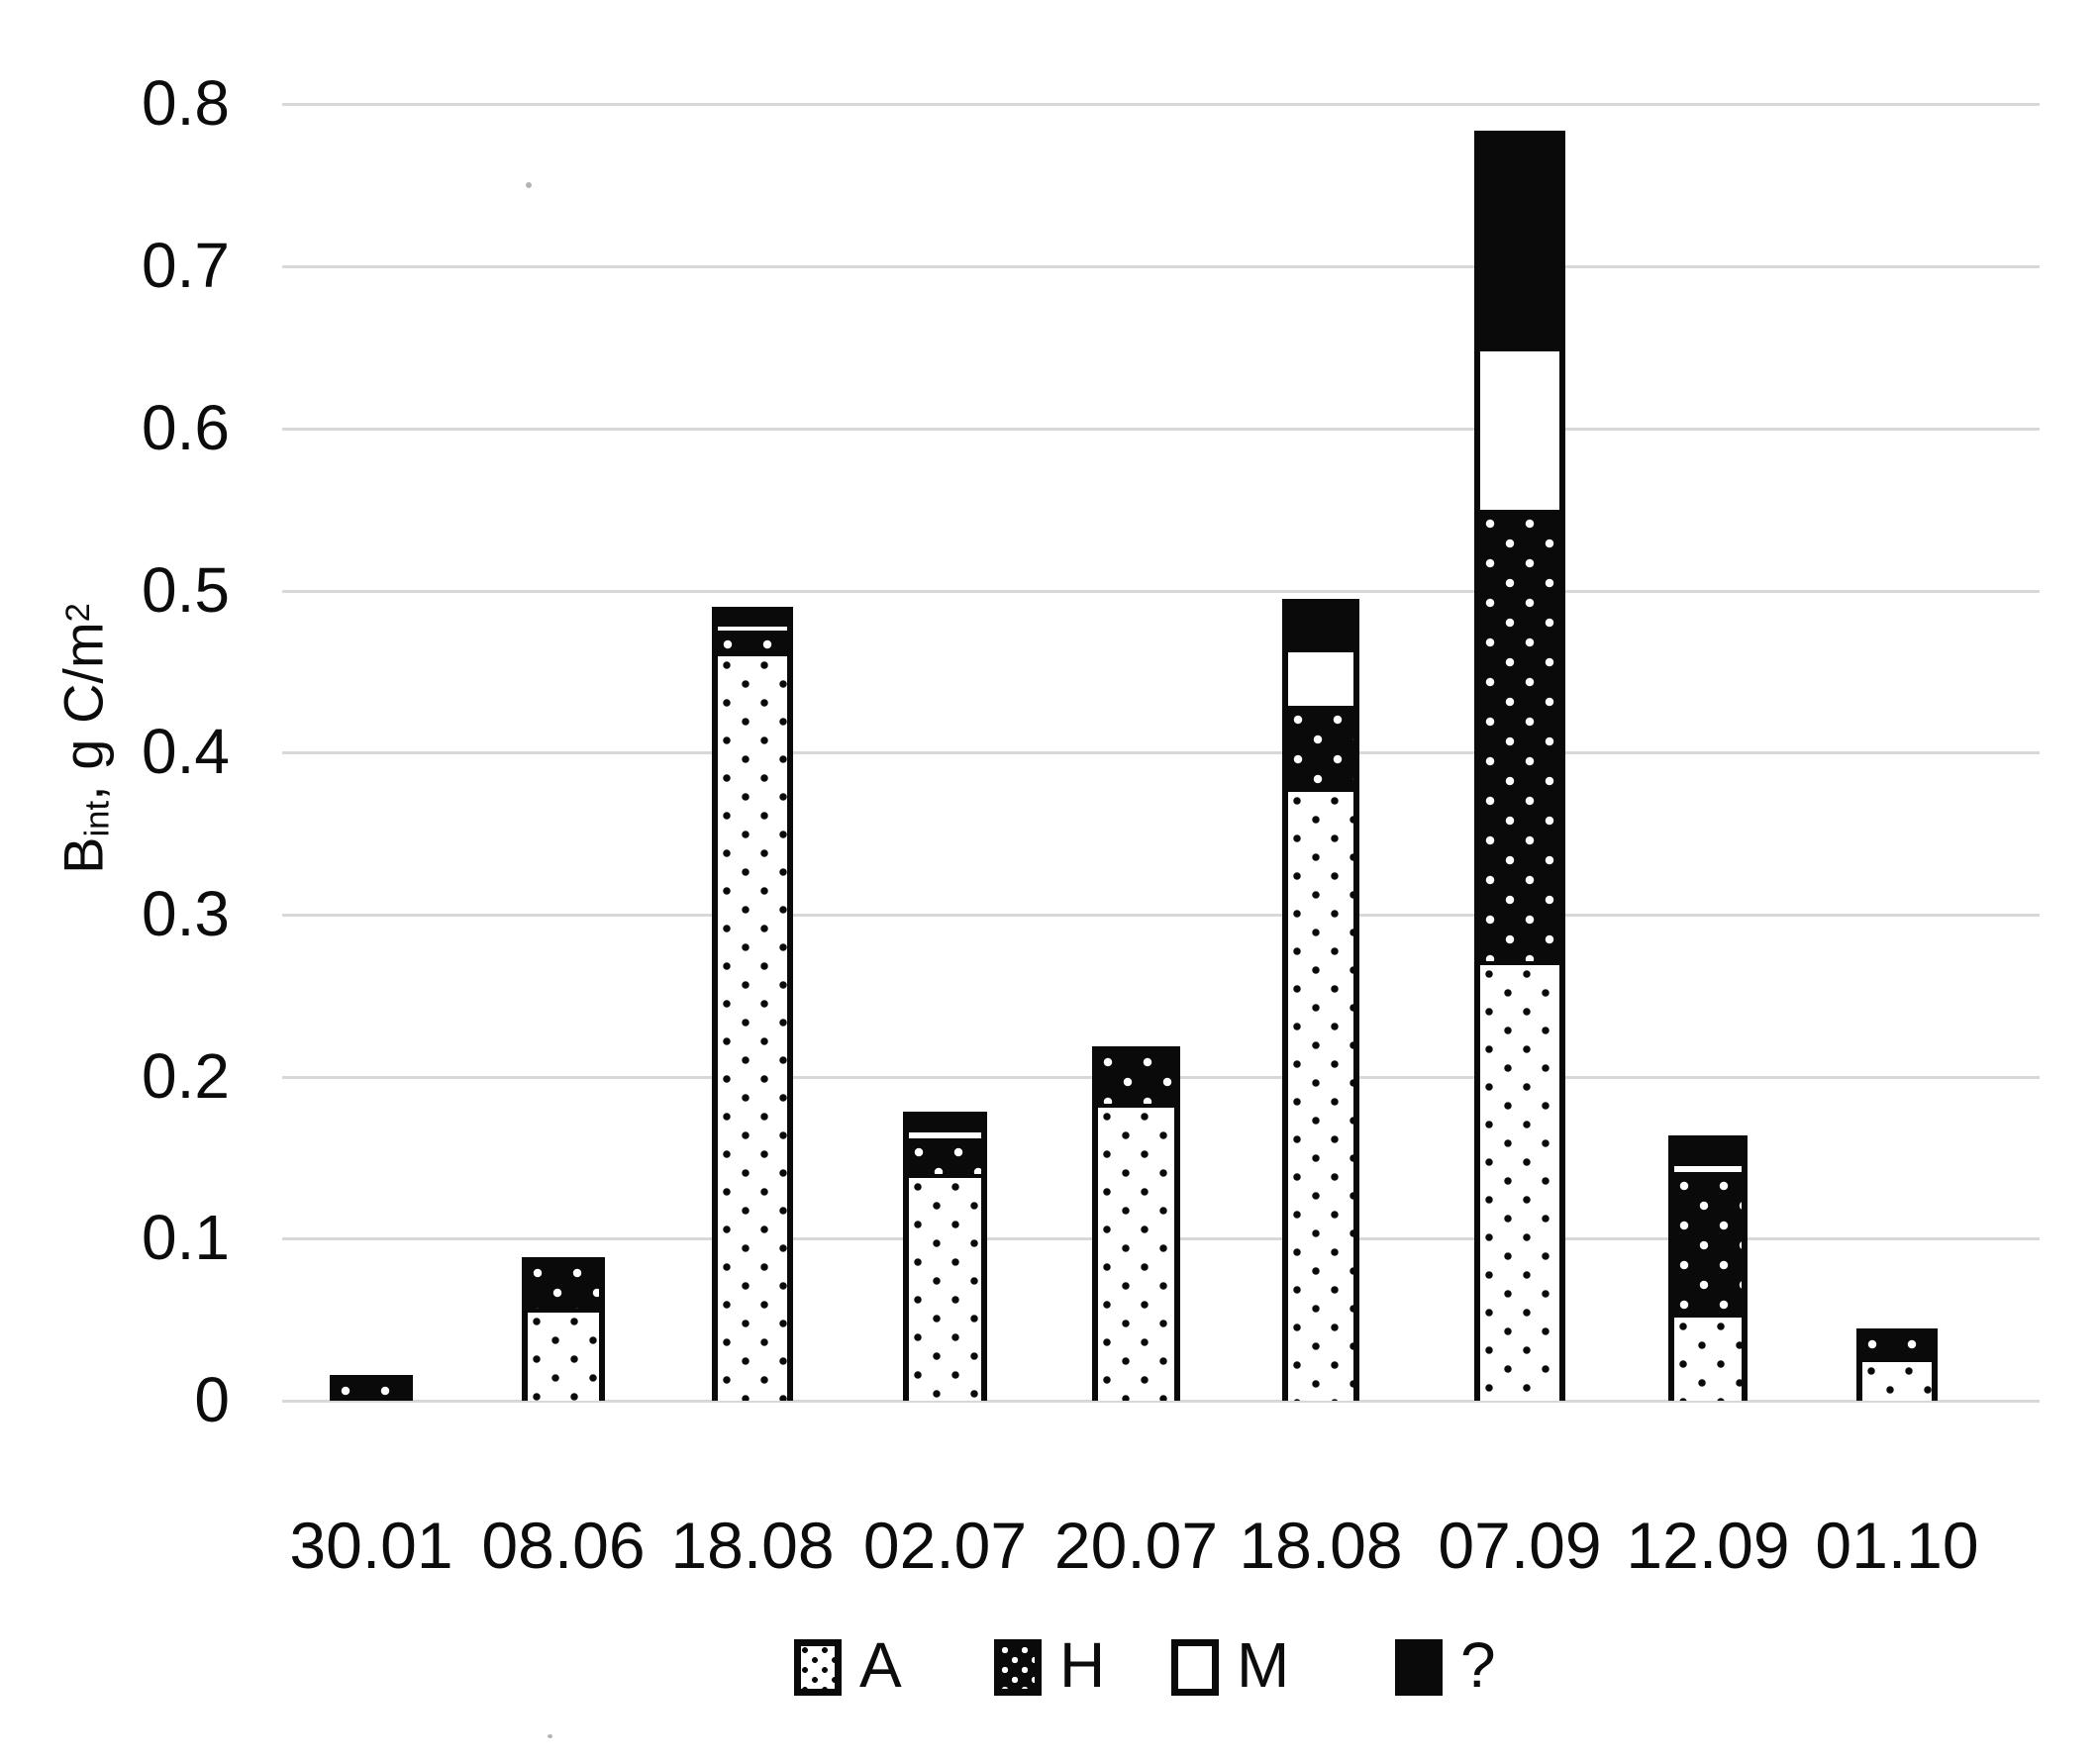  Describe the element at coordinates (186, 913) in the screenshot. I see `y-tick-label: 0.3` at that location.